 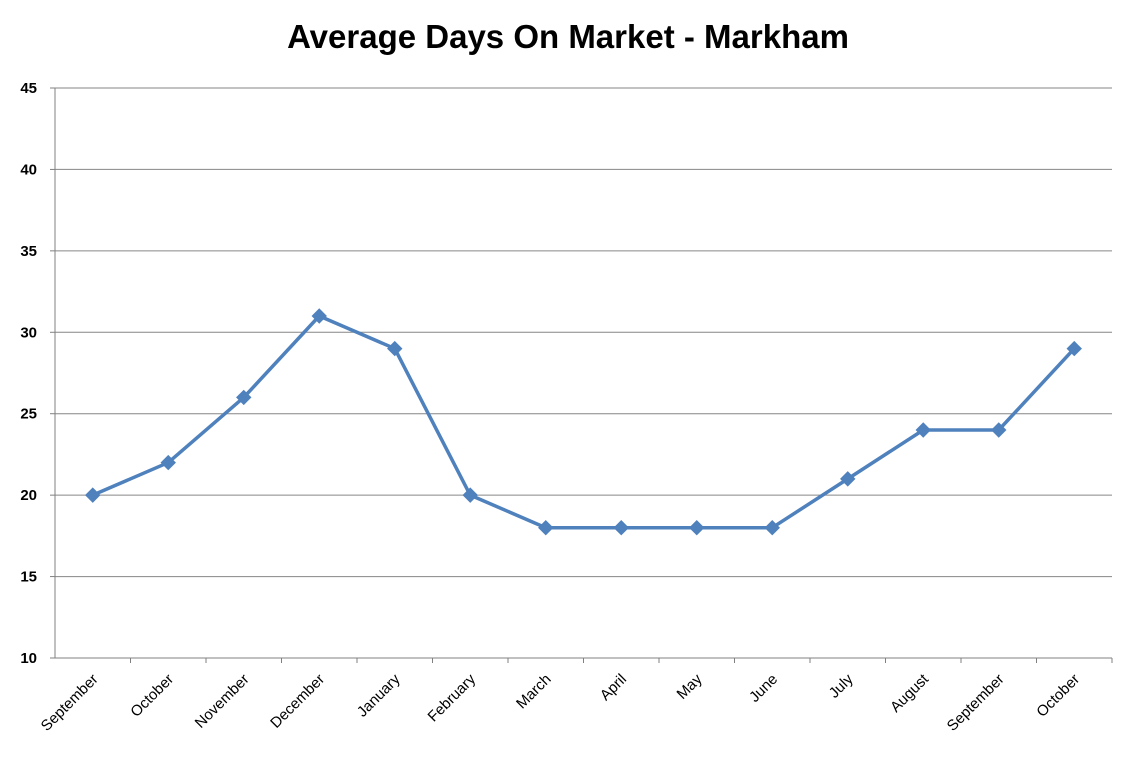 What do you see at coordinates (763, 688) in the screenshot?
I see `x-tick-label: June` at bounding box center [763, 688].